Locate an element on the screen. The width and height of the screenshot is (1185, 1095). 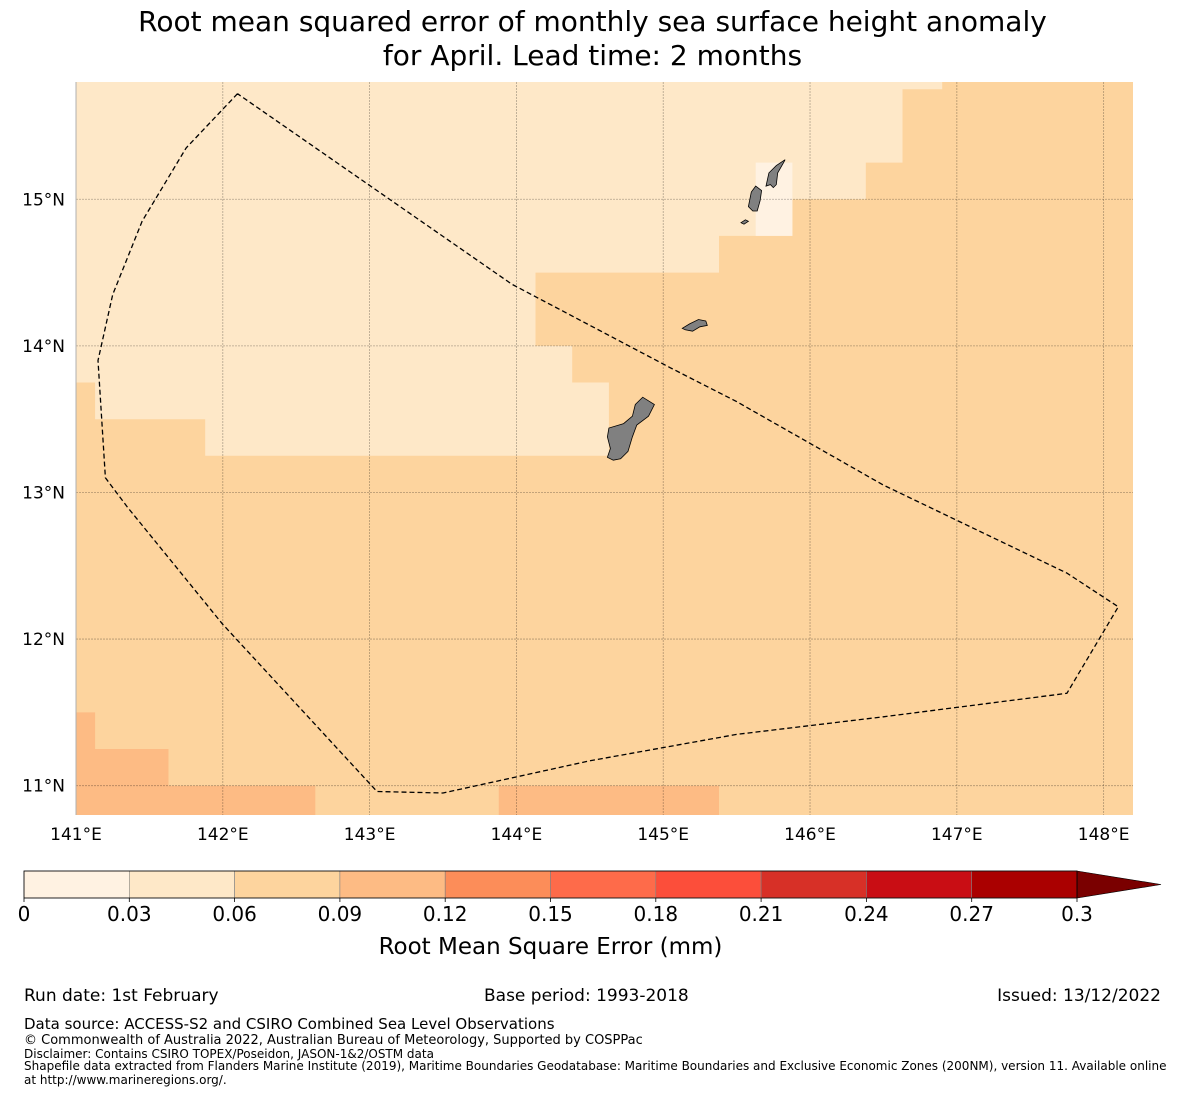
colorbar-tick-label: 0.3 is located at coordinates (1077, 914).